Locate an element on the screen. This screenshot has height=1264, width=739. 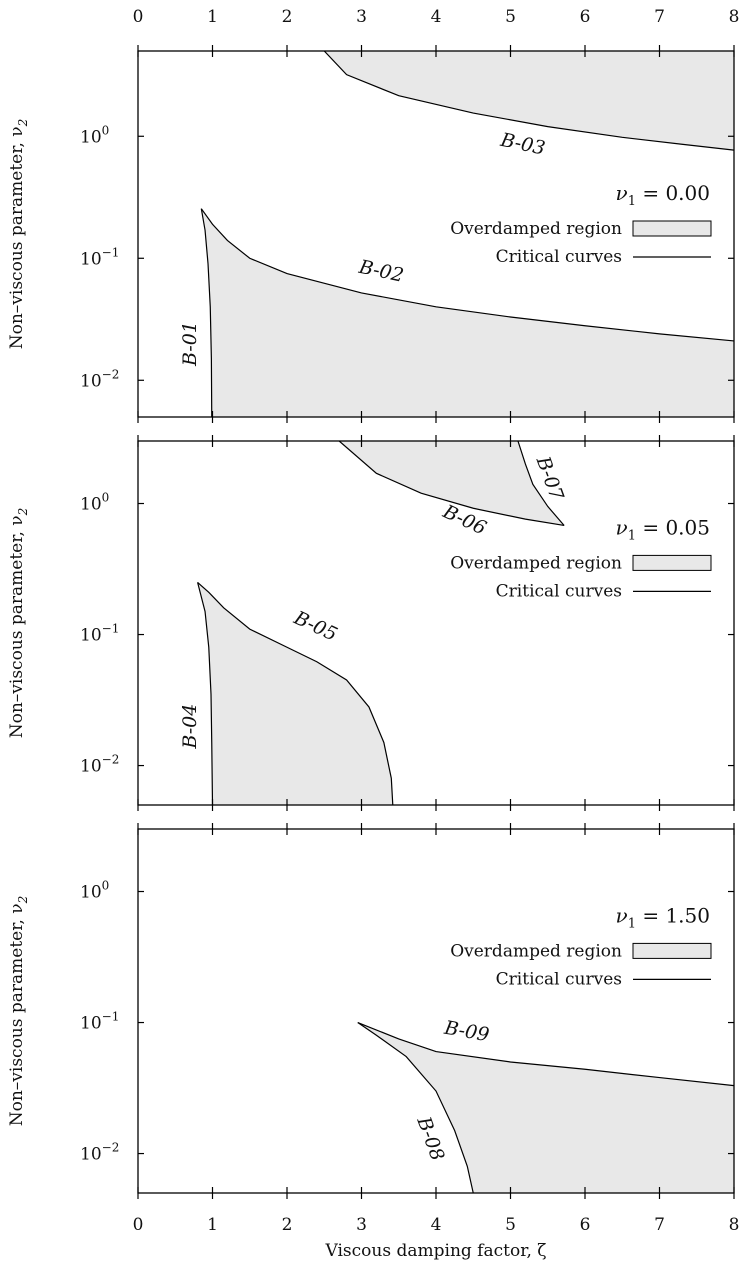
x-tick-label-bottom: 0 is located at coordinates (138, 1225).